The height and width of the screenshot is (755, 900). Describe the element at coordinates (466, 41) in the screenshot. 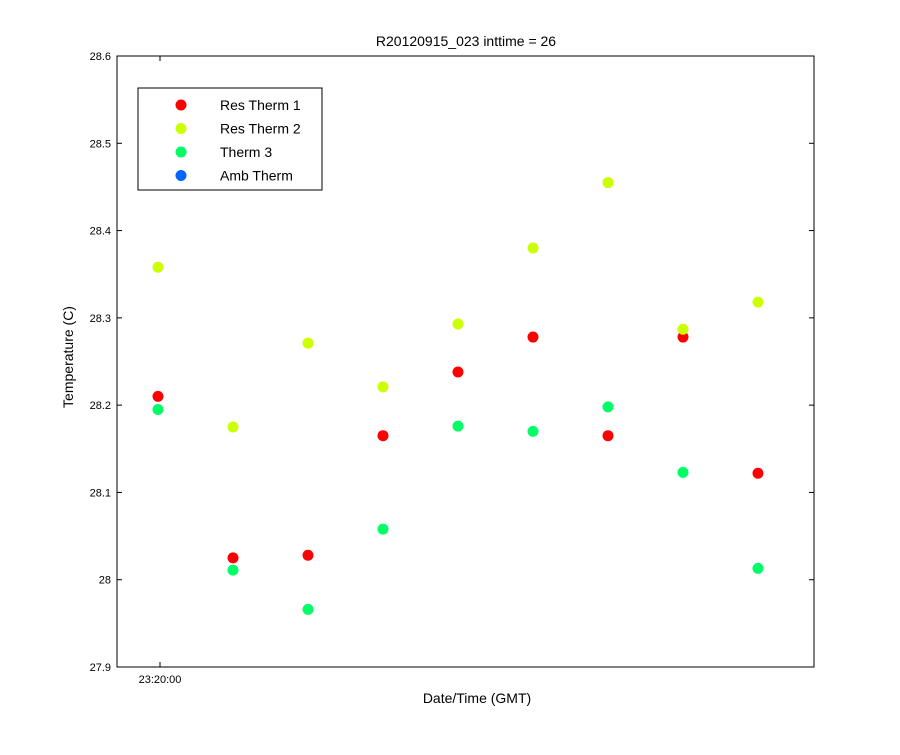

I see `chart-title: R20120915_023 inttime = 26` at that location.